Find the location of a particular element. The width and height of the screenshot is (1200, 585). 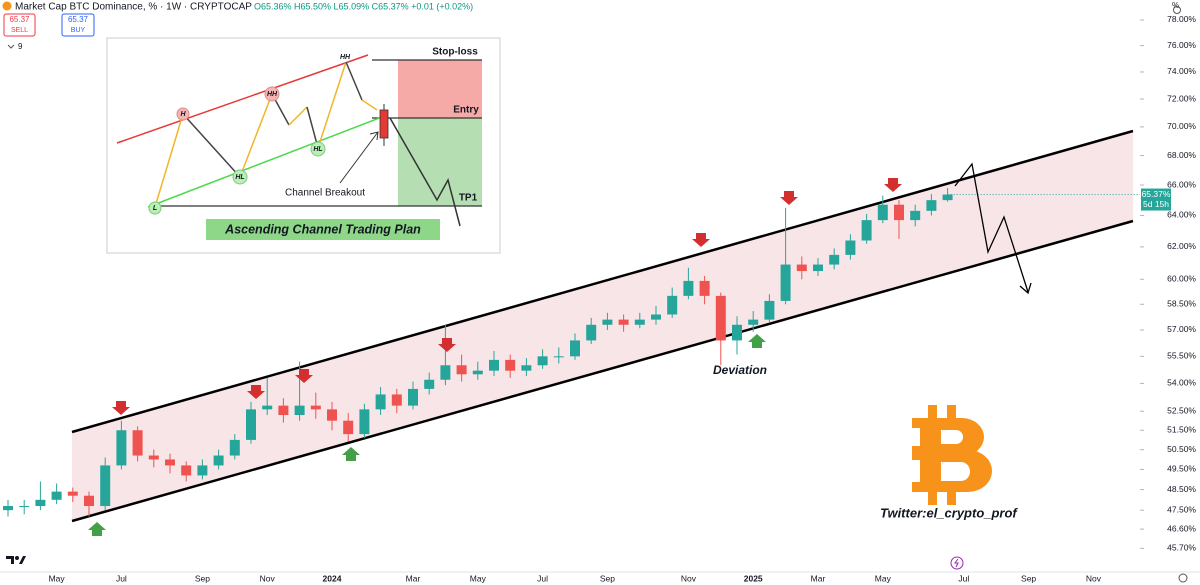

header-bar is located at coordinates (570, 6).